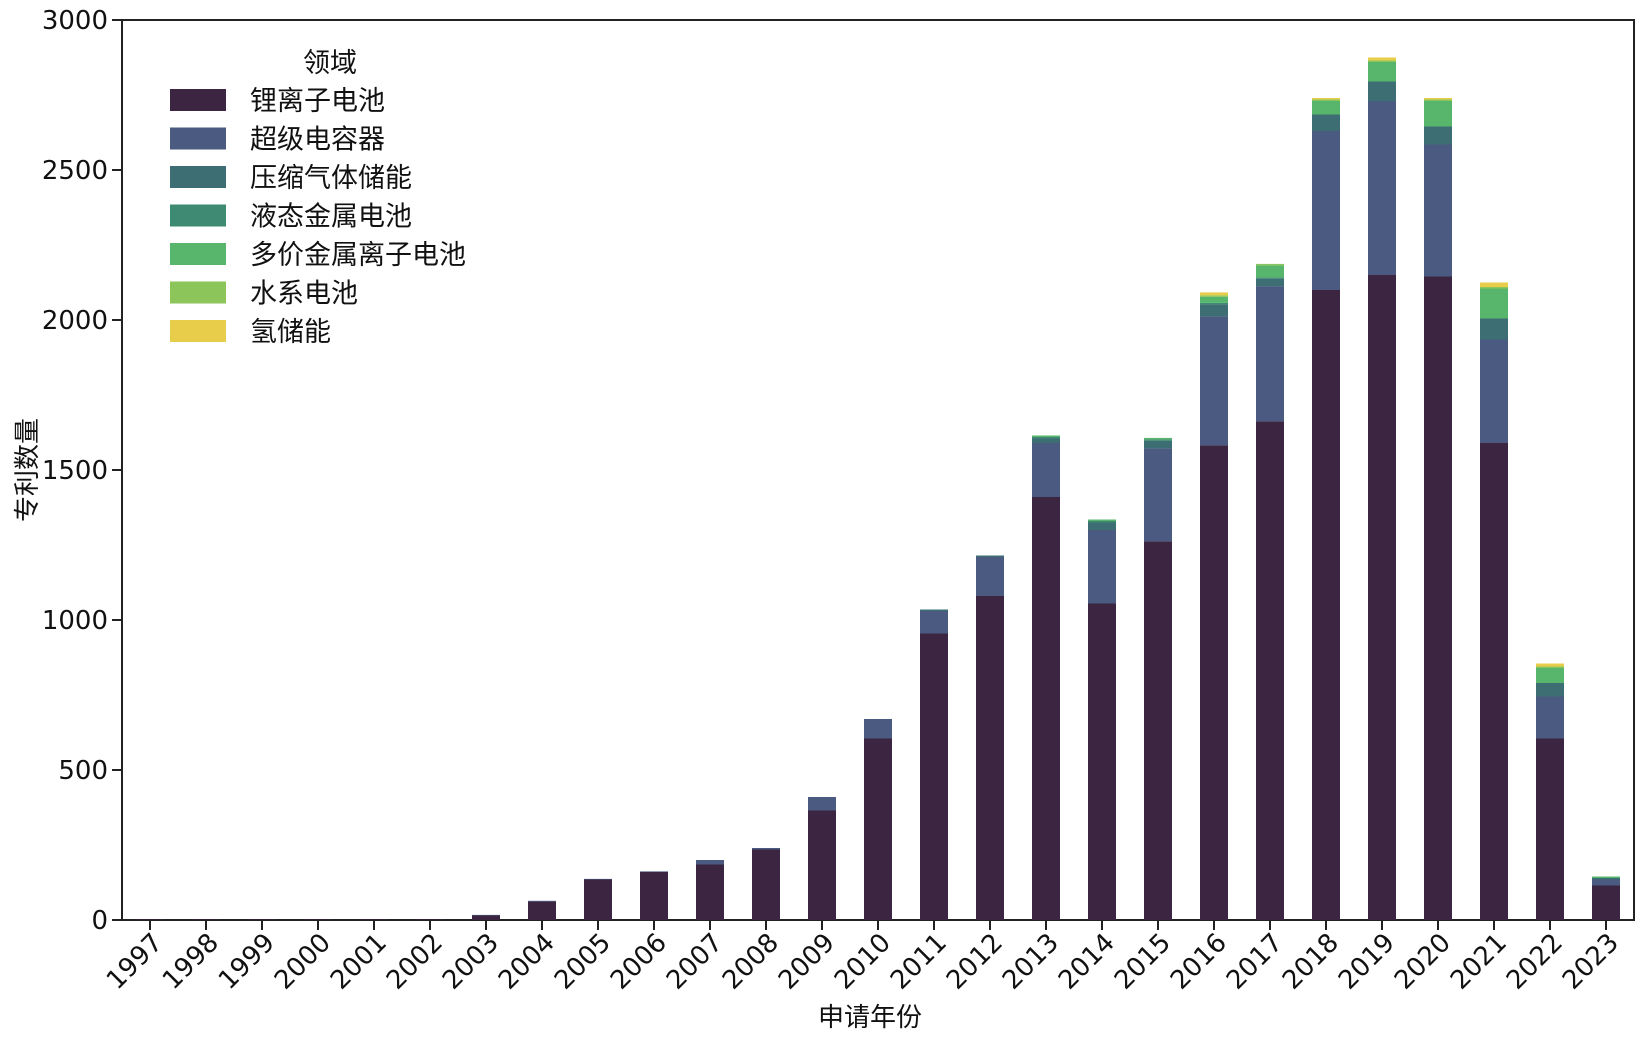 This screenshot has height=1037, width=1642. Describe the element at coordinates (598, 879) in the screenshot. I see `bar-segment-1-2005` at that location.